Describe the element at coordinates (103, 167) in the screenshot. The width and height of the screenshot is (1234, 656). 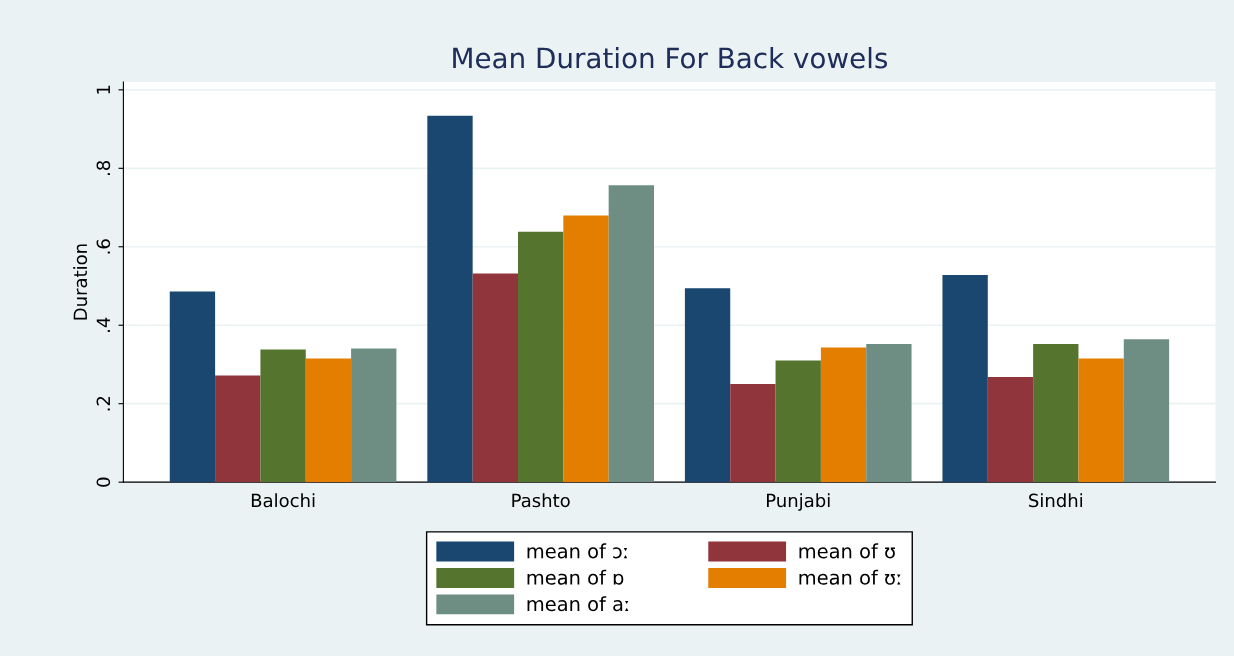
I see `y-tick-label: .8` at that location.